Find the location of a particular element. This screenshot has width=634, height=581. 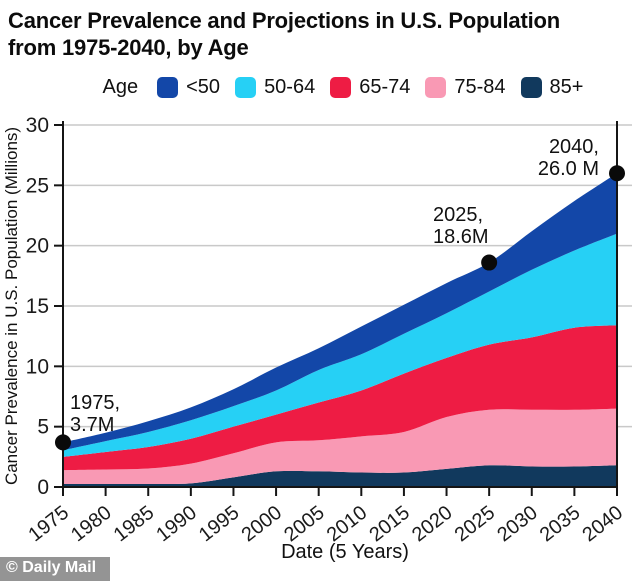

x-tick-label-2015: 2015 is located at coordinates (389, 524).